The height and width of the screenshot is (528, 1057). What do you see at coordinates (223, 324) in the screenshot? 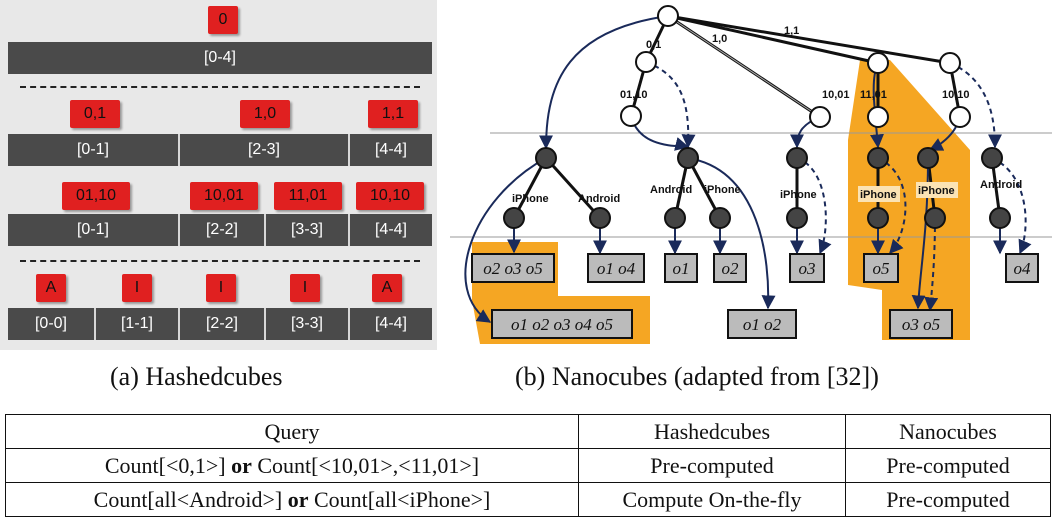
I see `cell-level3-2: [2-2]` at bounding box center [223, 324].